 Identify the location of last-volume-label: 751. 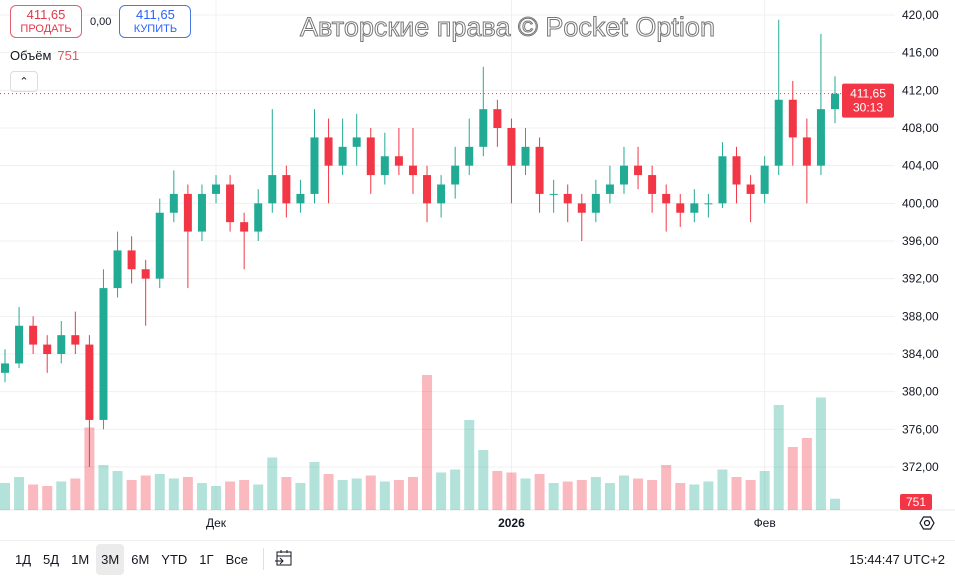
(916, 502).